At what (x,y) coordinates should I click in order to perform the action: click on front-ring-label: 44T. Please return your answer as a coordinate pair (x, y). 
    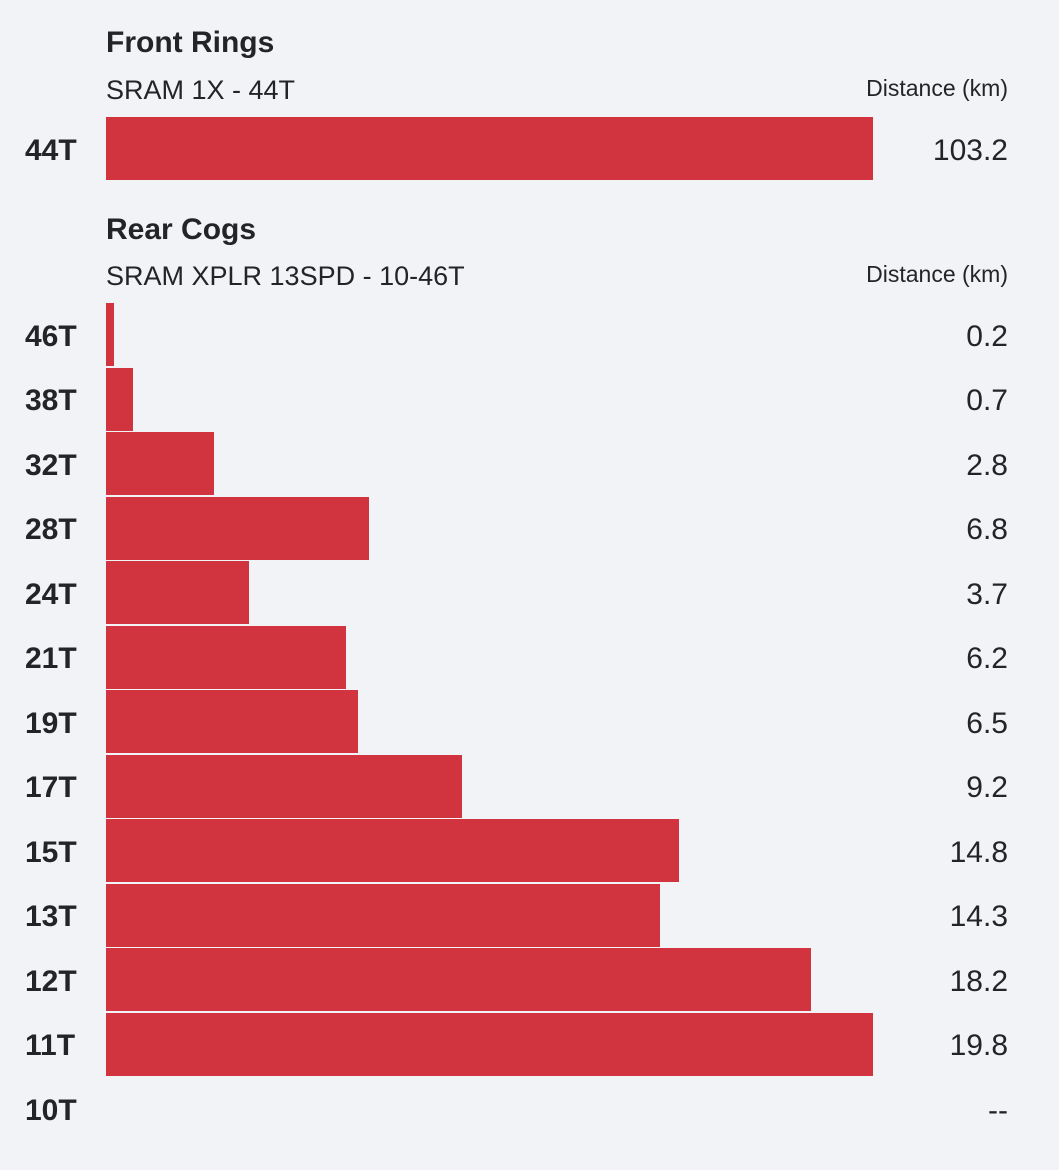
    Looking at the image, I should click on (51, 150).